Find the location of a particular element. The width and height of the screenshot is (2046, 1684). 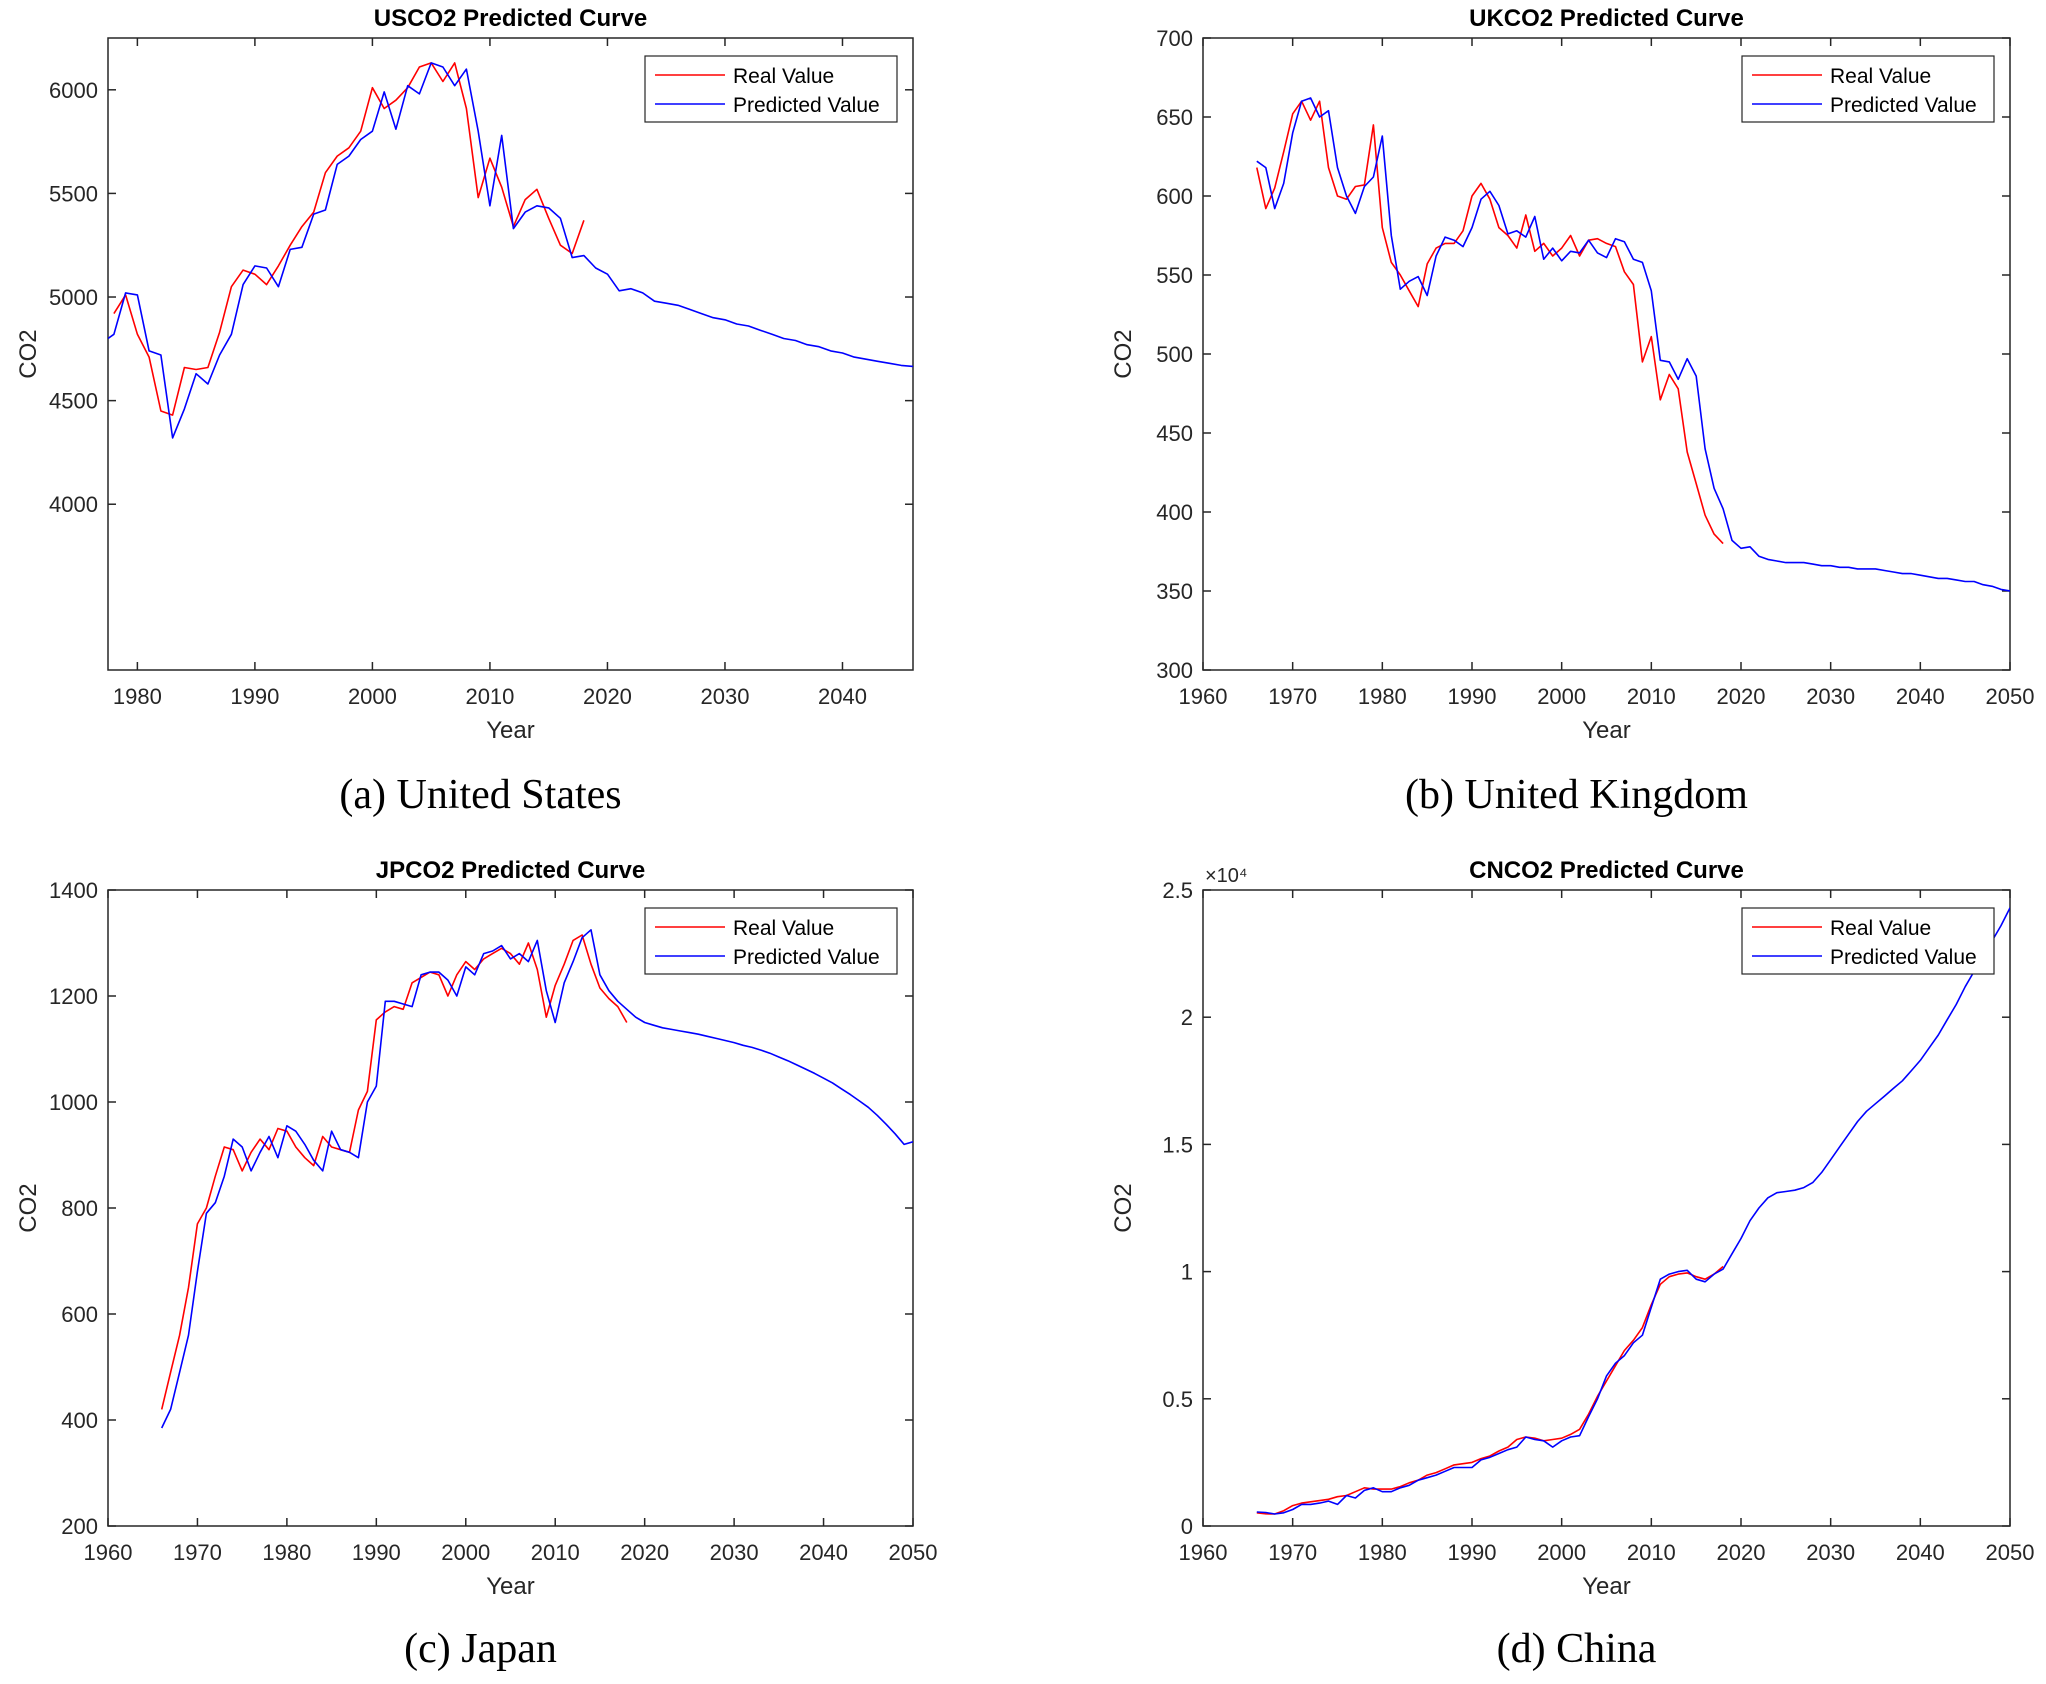

panel-caption: (a) United States is located at coordinates (480, 795).